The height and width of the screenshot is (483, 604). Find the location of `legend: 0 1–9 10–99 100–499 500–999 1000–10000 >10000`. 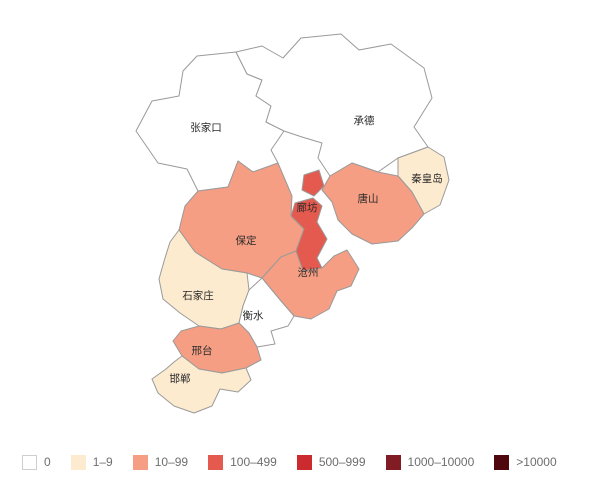

legend: 0 1–9 10–99 100–499 500–999 1000–10000 >10000 is located at coordinates (289, 462).